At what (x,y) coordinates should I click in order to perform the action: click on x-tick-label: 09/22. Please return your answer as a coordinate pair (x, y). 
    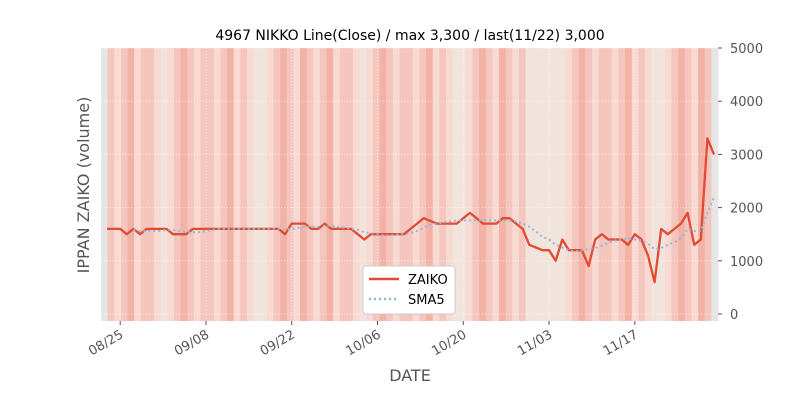
    Looking at the image, I should click on (278, 343).